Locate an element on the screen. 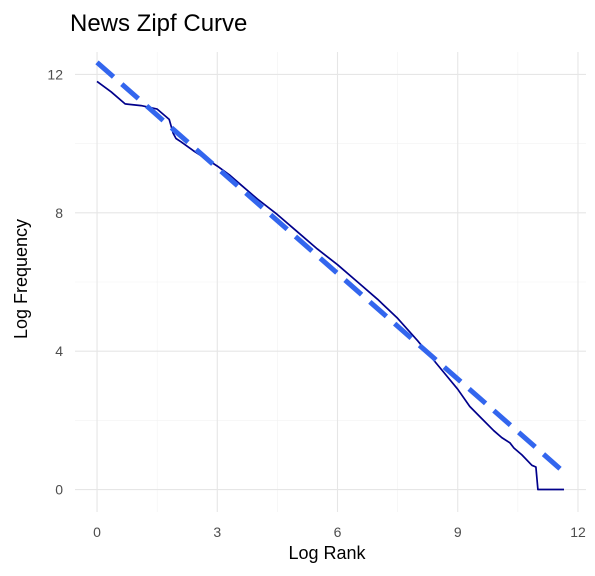 Image resolution: width=595 pixels, height=576 pixels. y-tick-label: 0 is located at coordinates (59, 490).